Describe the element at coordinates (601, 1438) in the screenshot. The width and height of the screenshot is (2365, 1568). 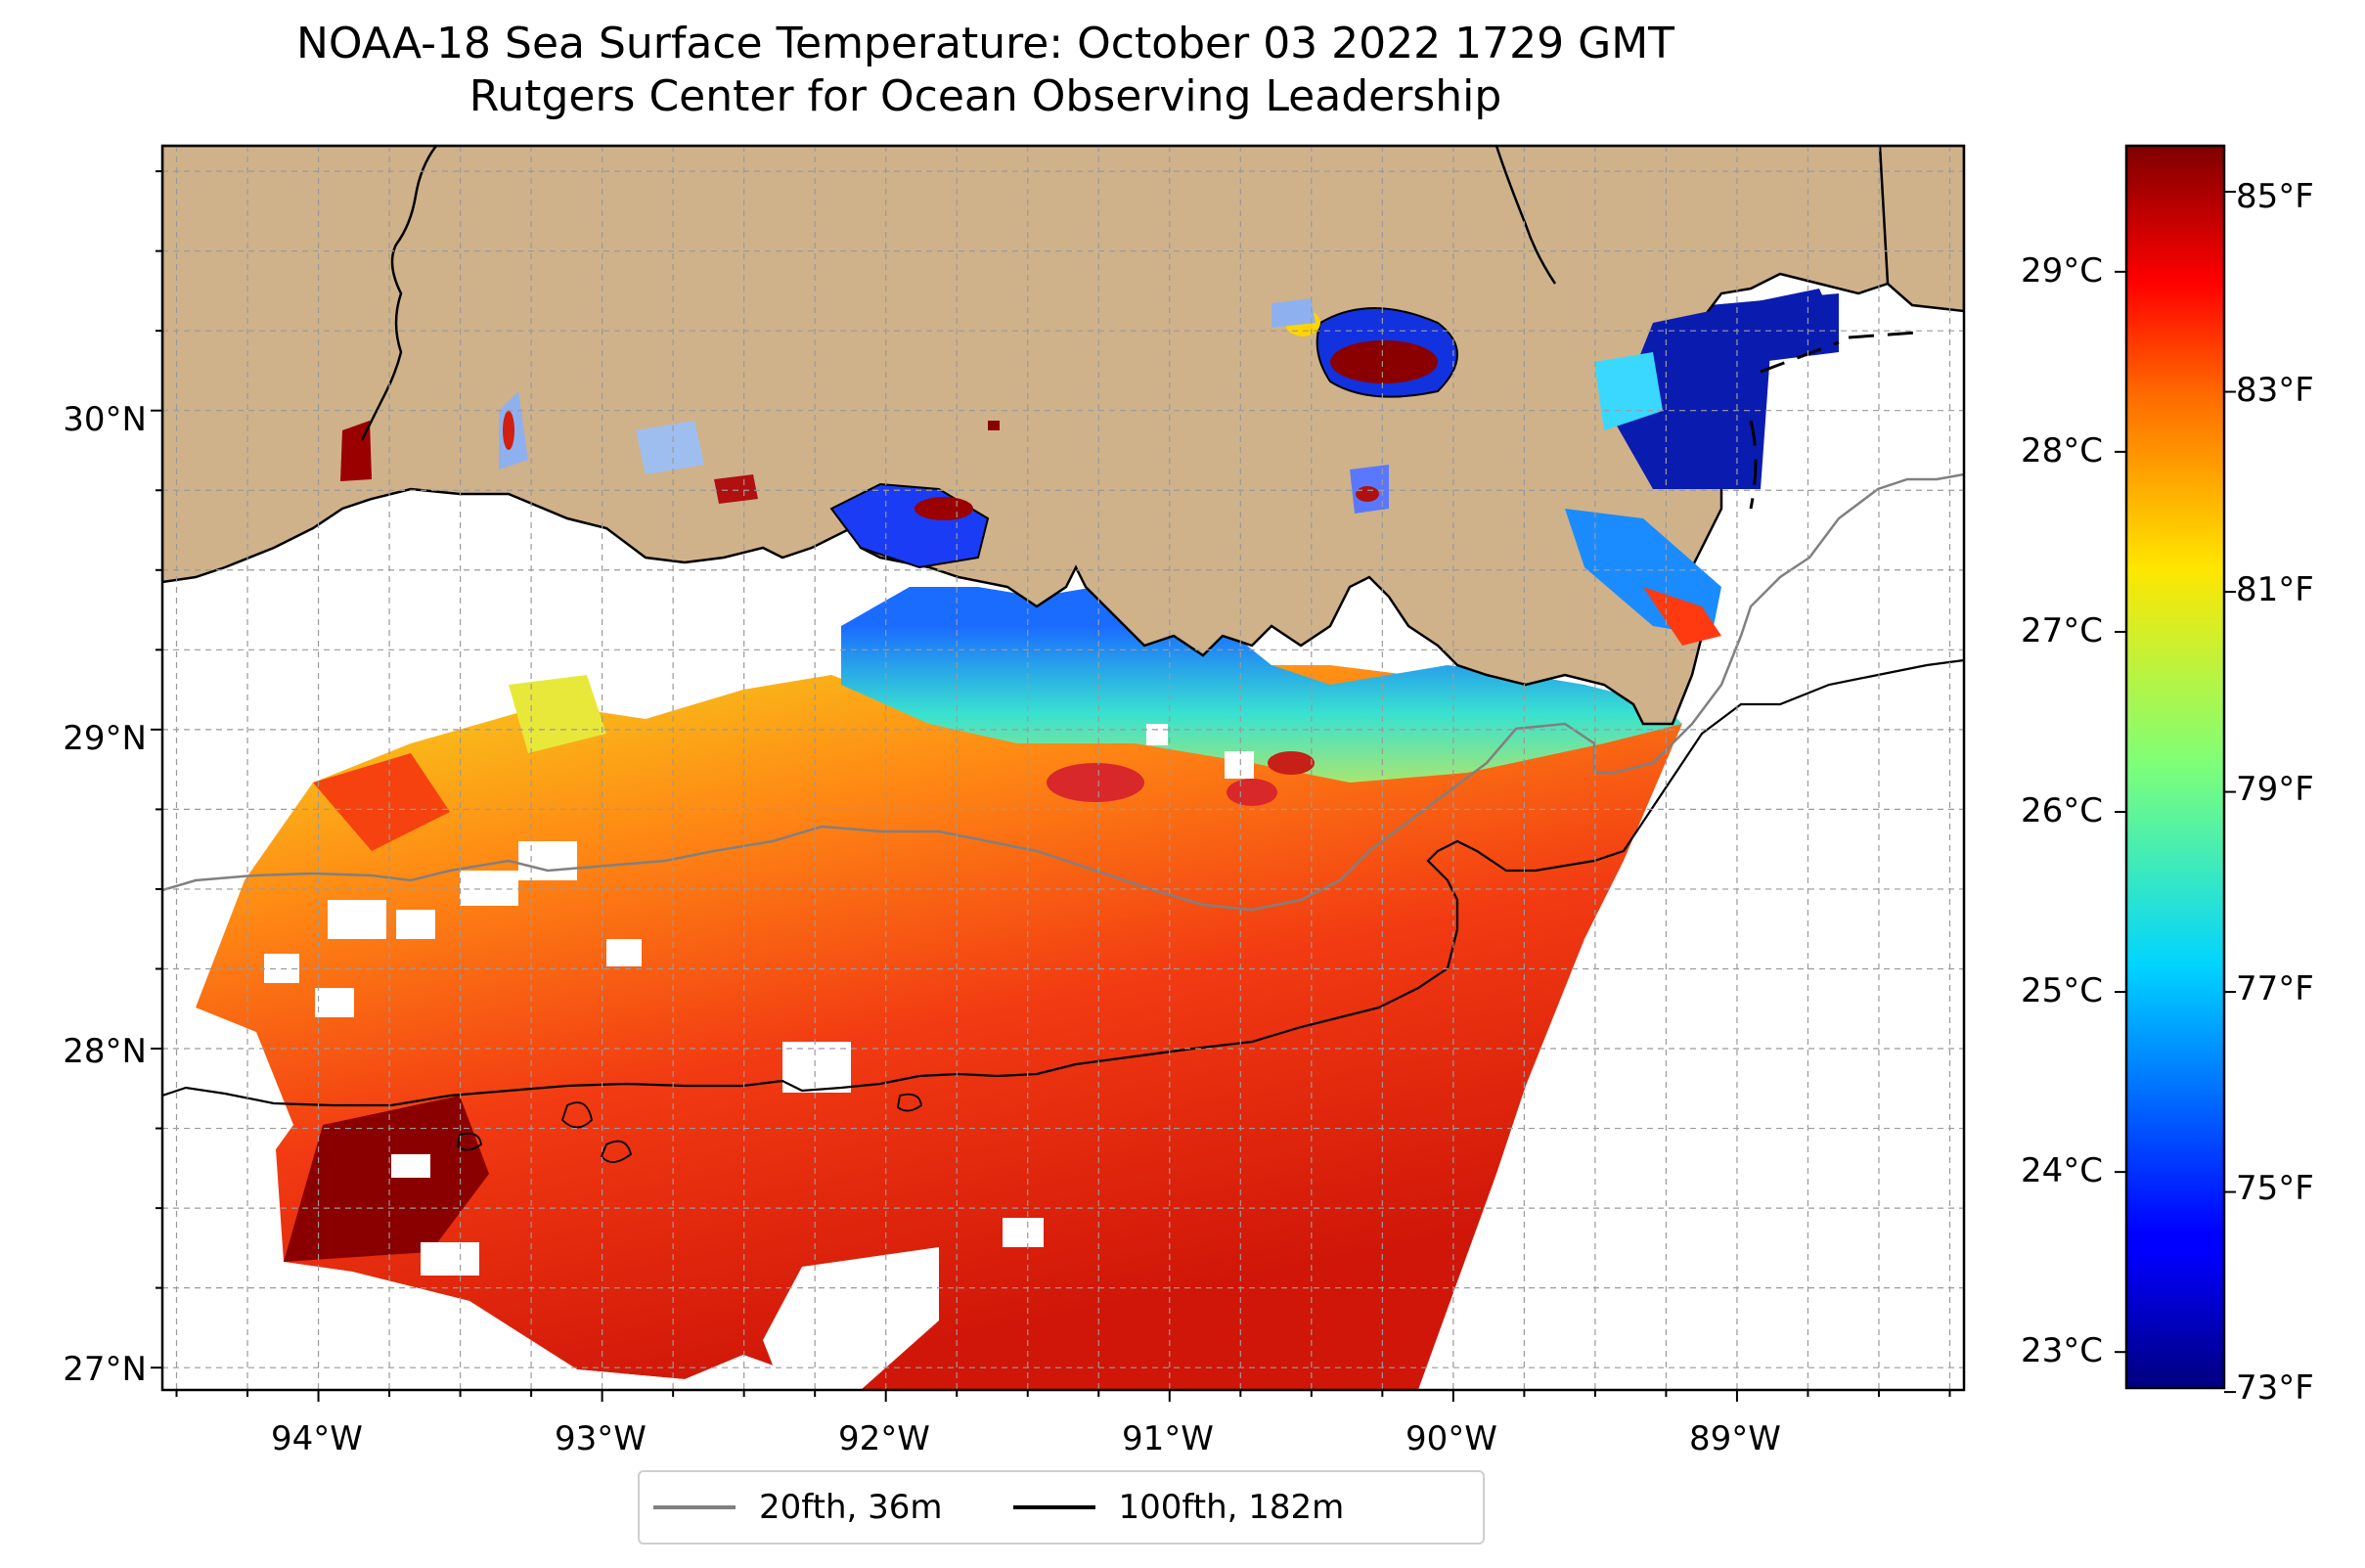
I see `lon-tick-93w: 93°W` at that location.